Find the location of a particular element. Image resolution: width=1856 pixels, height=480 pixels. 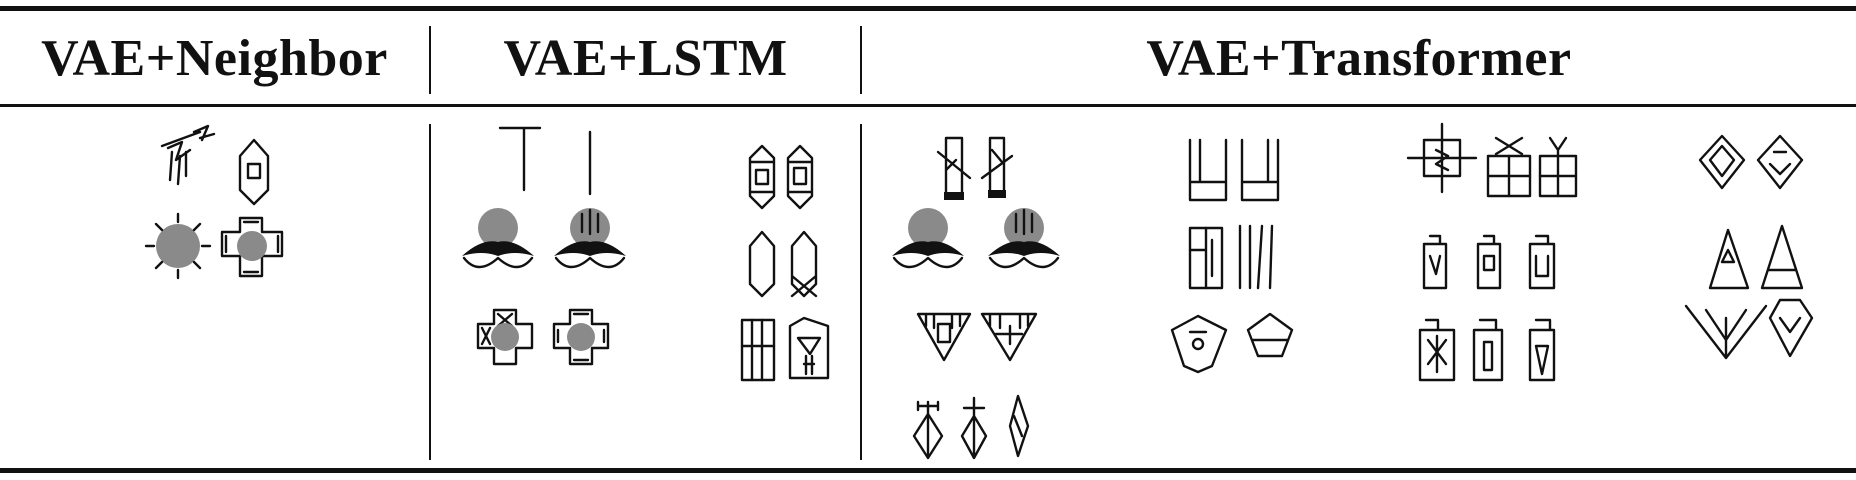

transformer-glyph-diamond-bells is located at coordinates (1232, 343).